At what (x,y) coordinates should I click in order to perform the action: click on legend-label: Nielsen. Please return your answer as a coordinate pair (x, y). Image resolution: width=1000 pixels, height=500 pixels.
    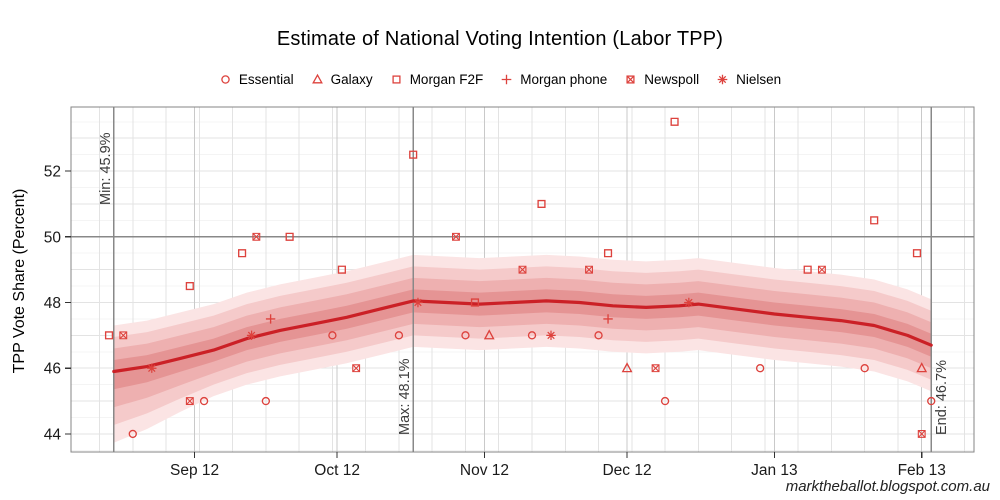
    Looking at the image, I should click on (759, 79).